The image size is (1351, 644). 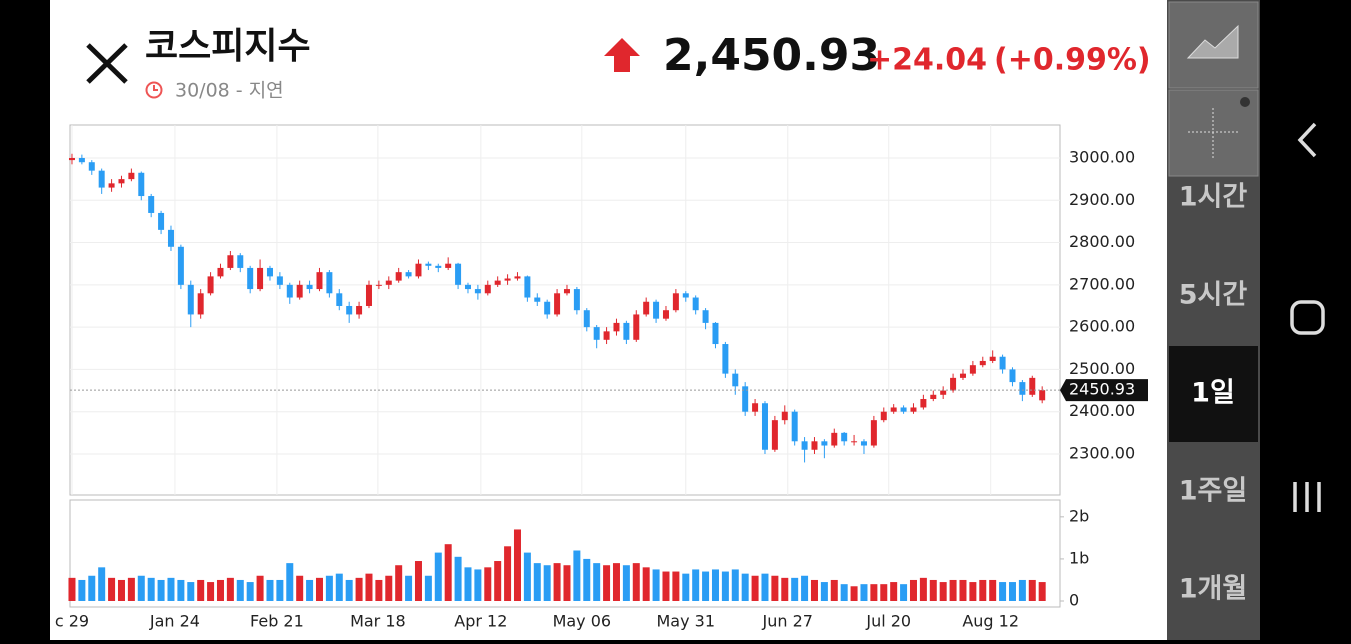 What do you see at coordinates (107, 63) in the screenshot?
I see `close-button` at bounding box center [107, 63].